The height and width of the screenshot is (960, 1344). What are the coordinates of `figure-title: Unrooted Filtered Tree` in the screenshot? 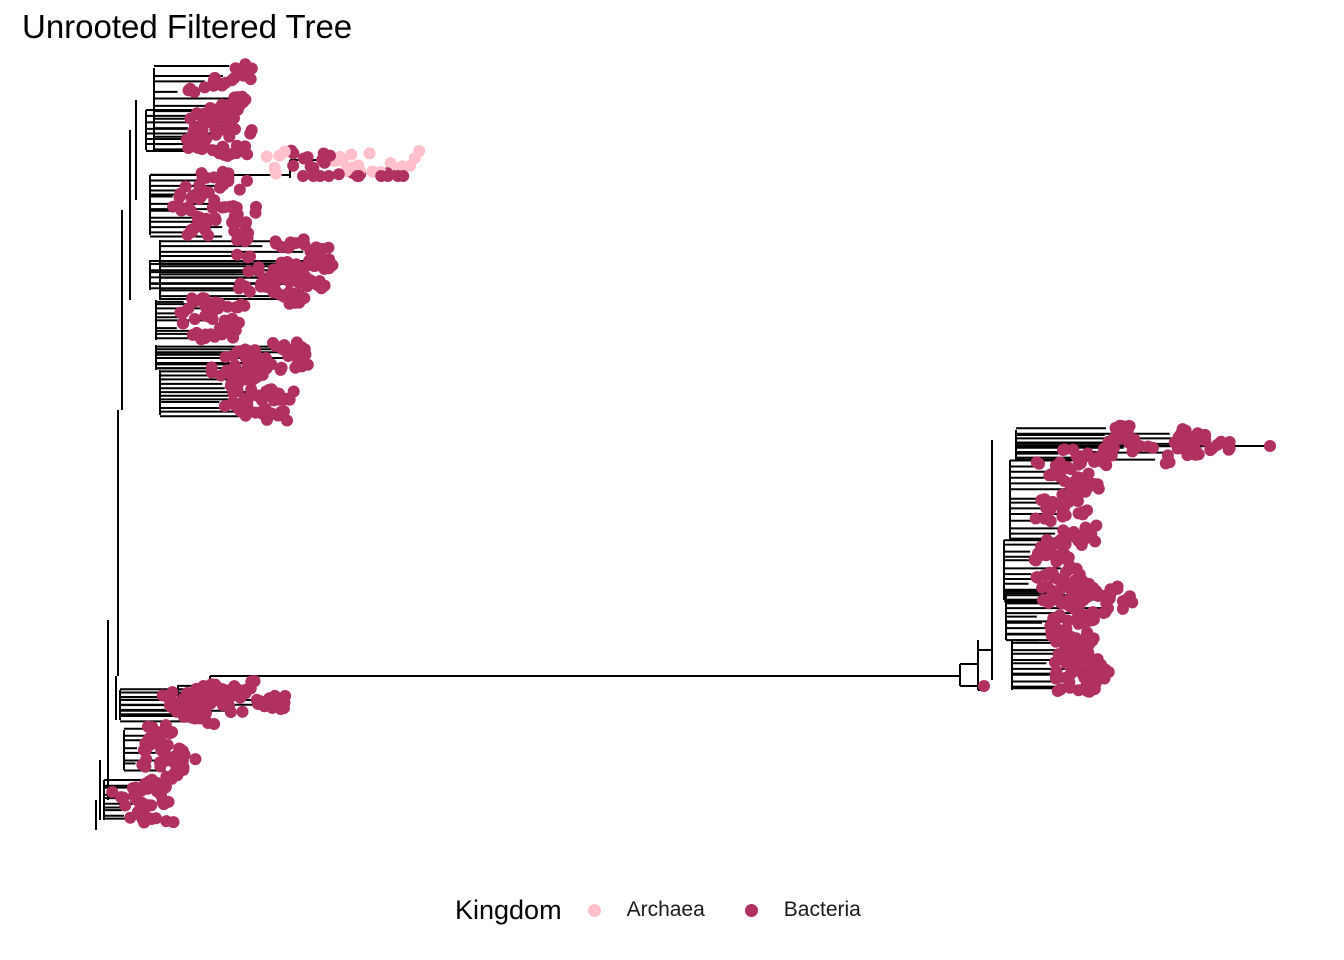 It's located at (187, 26).